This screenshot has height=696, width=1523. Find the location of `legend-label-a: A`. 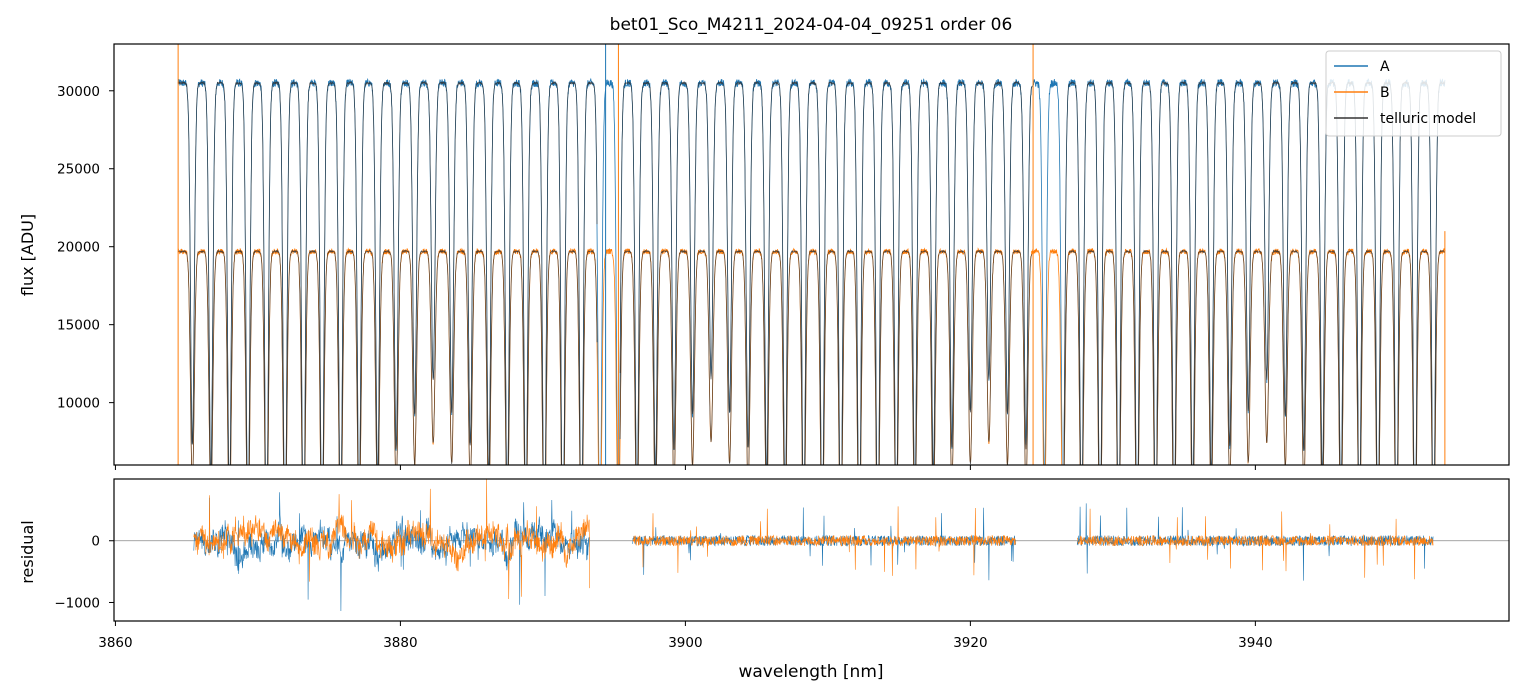

legend-label-a: A is located at coordinates (1385, 67).